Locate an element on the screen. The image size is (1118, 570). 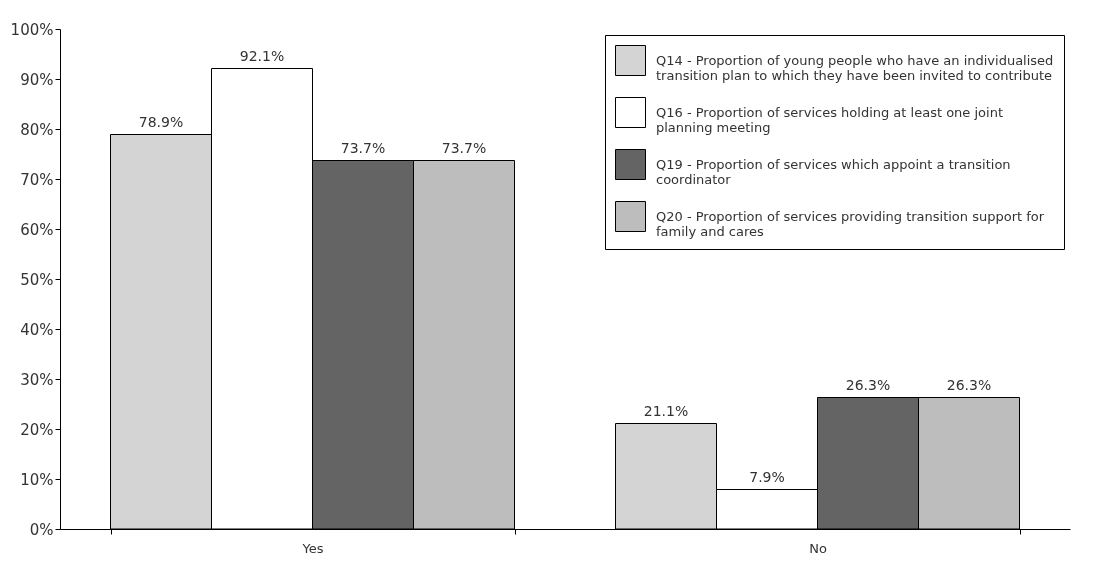
y-tick-label: 50% is located at coordinates (37, 279).